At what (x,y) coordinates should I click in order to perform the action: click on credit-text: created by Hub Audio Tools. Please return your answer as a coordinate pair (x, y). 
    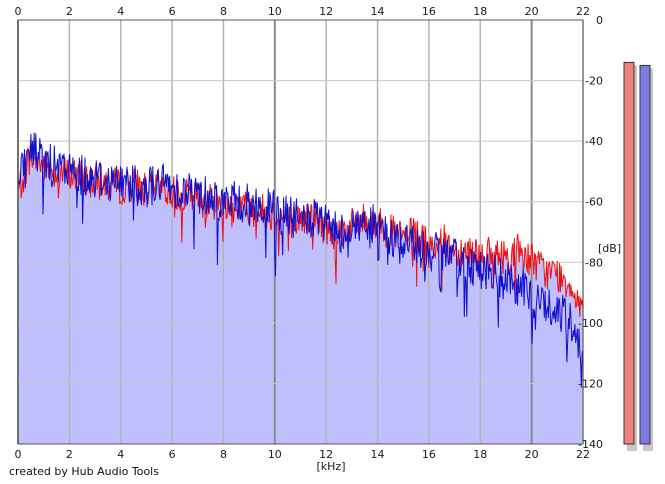
    Looking at the image, I should click on (84, 471).